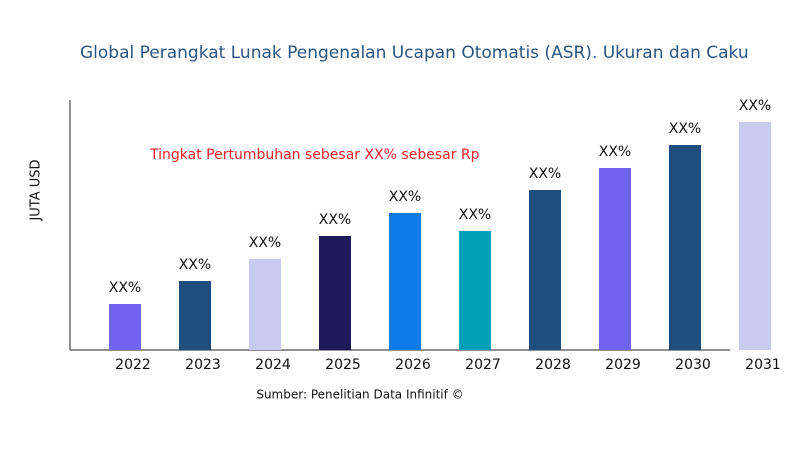  What do you see at coordinates (36, 190) in the screenshot?
I see `y-axis-label: JUTA USD` at bounding box center [36, 190].